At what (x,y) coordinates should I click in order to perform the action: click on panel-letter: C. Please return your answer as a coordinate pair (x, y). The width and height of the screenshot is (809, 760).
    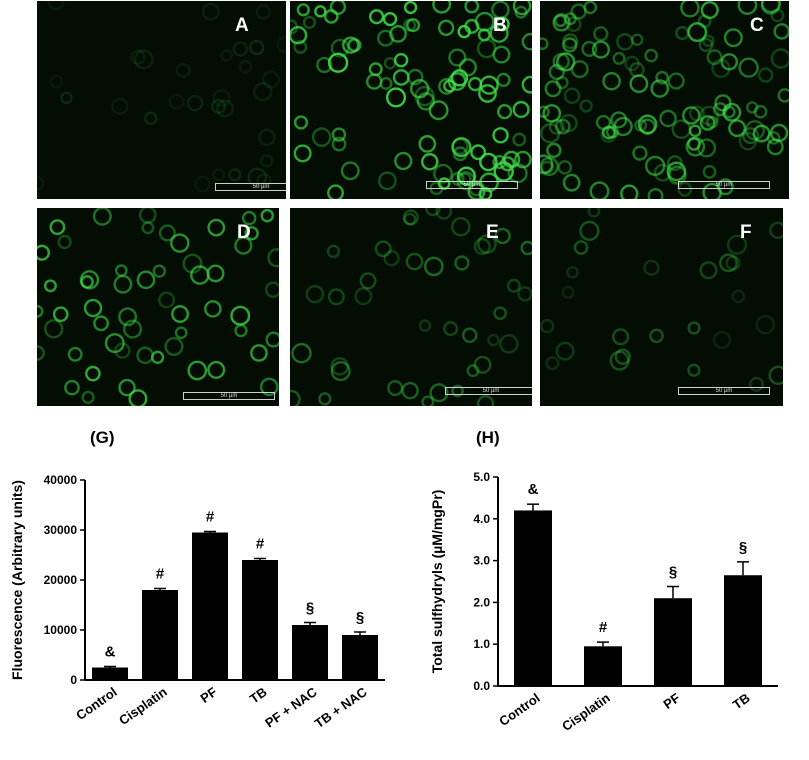
    Looking at the image, I should click on (757, 25).